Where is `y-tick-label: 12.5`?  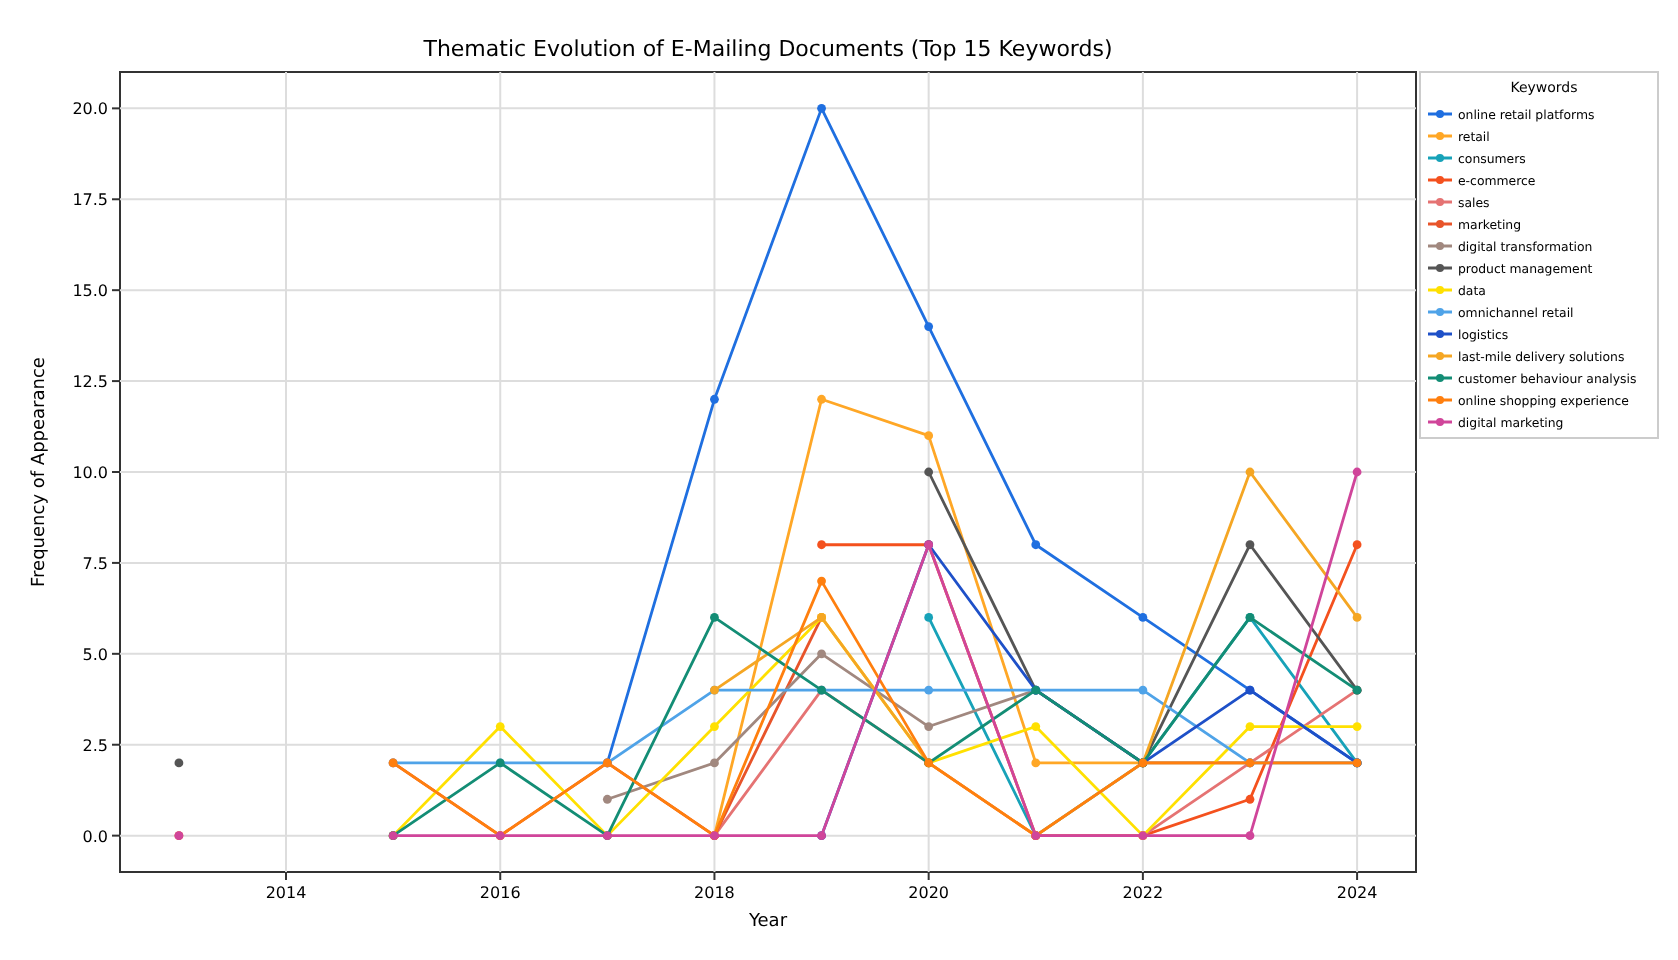
y-tick-label: 12.5 is located at coordinates (90, 382).